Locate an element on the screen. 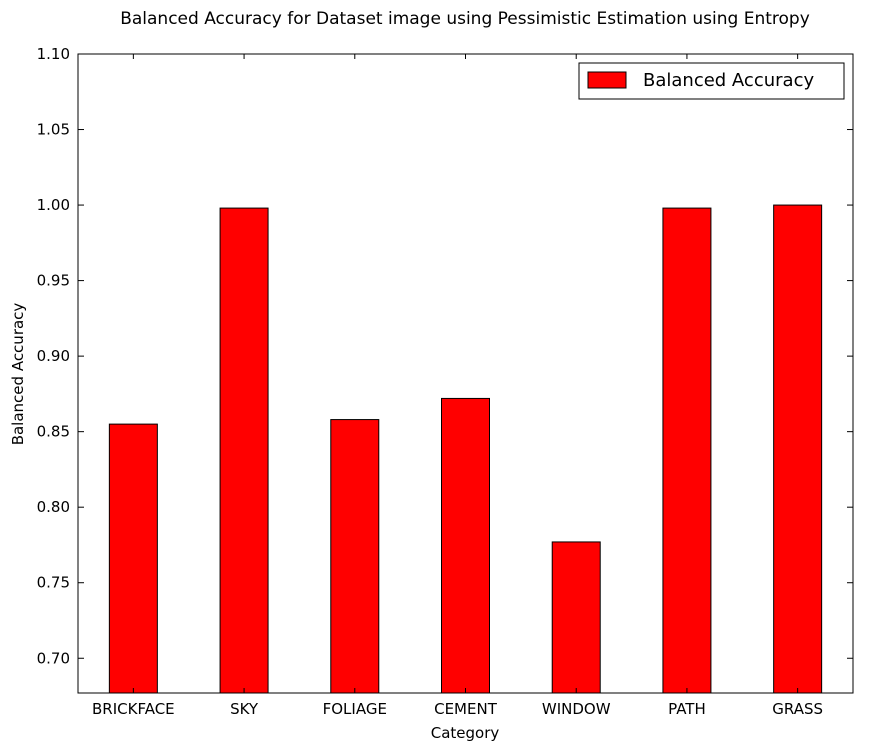 Image resolution: width=882 pixels, height=752 pixels. x-tick-label: CEMENT is located at coordinates (466, 709).